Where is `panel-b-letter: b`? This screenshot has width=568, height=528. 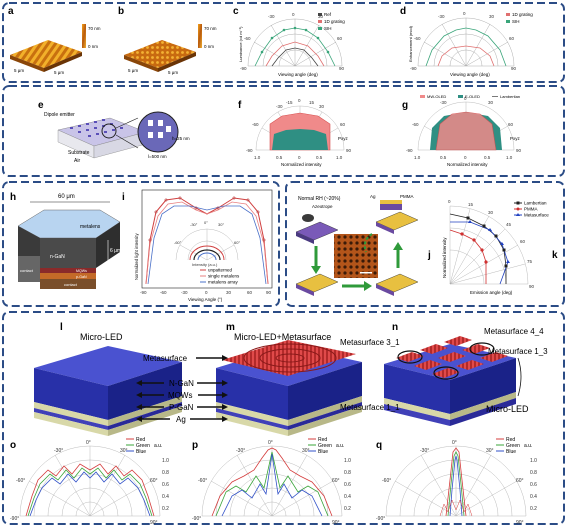 panel-b-letter: b is located at coordinates (121, 11).